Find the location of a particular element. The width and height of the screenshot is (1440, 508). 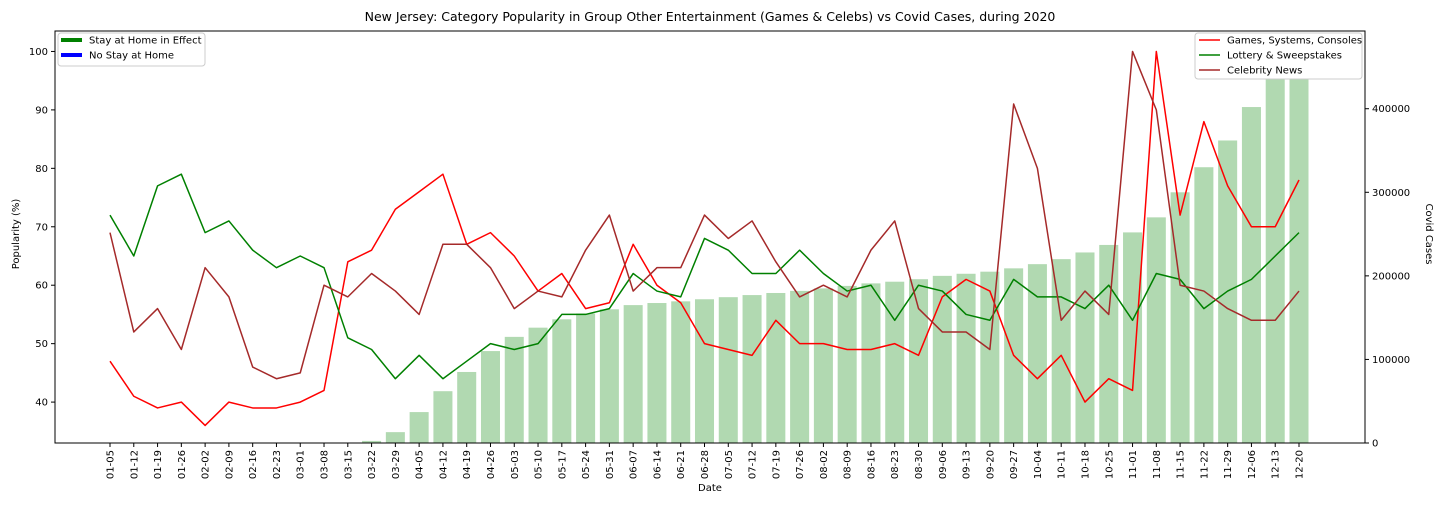

x-tick-label: 03-15 is located at coordinates (348, 464).